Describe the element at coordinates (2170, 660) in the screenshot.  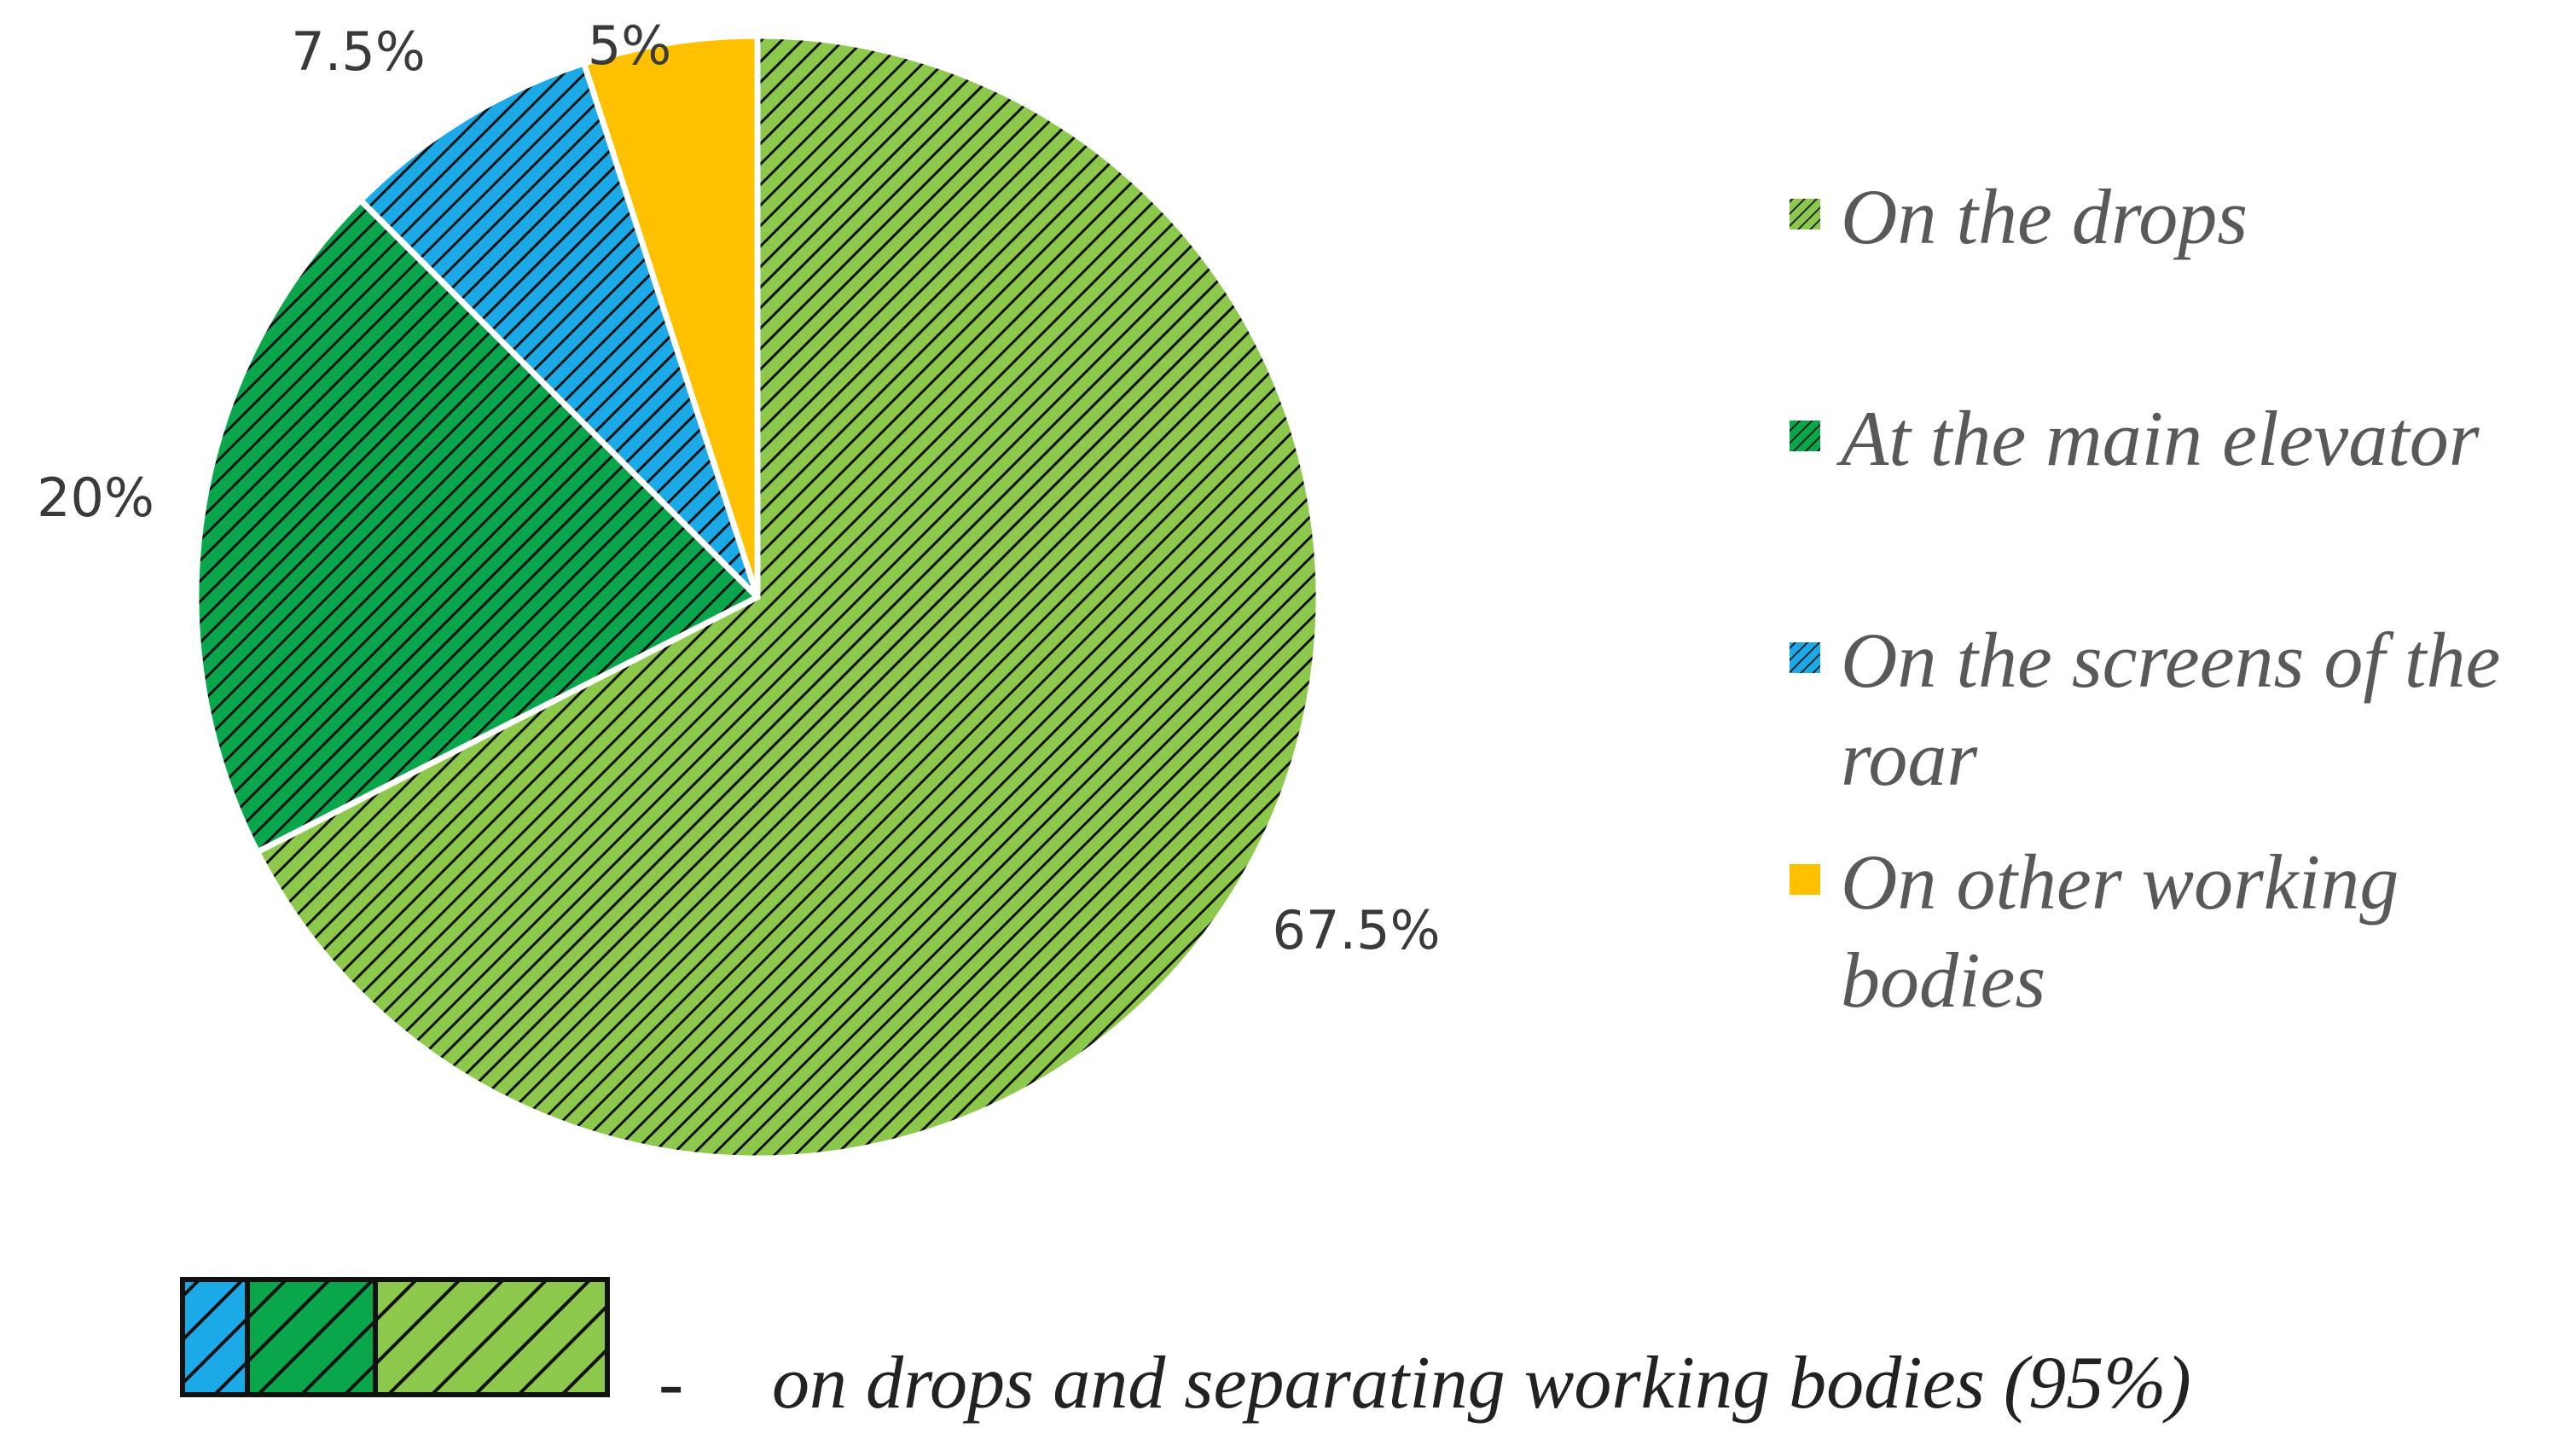
I see `legend-label-line: On the screens of the` at that location.